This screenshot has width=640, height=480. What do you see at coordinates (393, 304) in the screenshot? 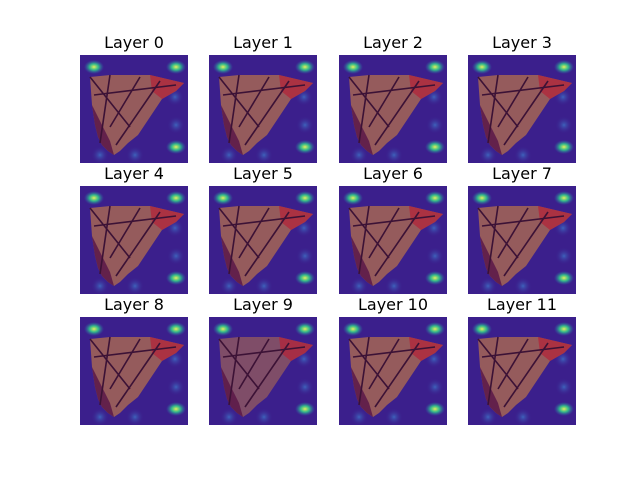
I see `panel-title: Layer 10` at bounding box center [393, 304].